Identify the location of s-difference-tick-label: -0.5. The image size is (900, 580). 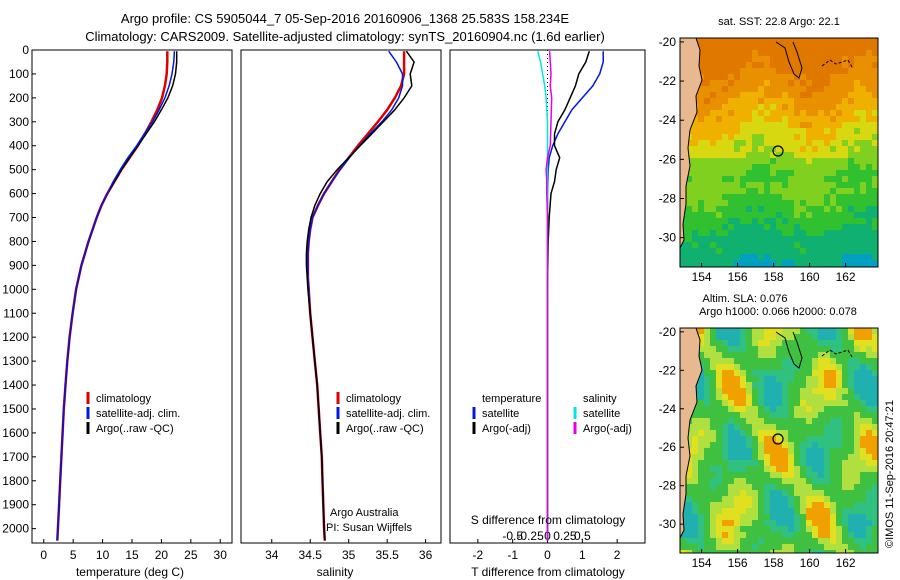
(512, 536).